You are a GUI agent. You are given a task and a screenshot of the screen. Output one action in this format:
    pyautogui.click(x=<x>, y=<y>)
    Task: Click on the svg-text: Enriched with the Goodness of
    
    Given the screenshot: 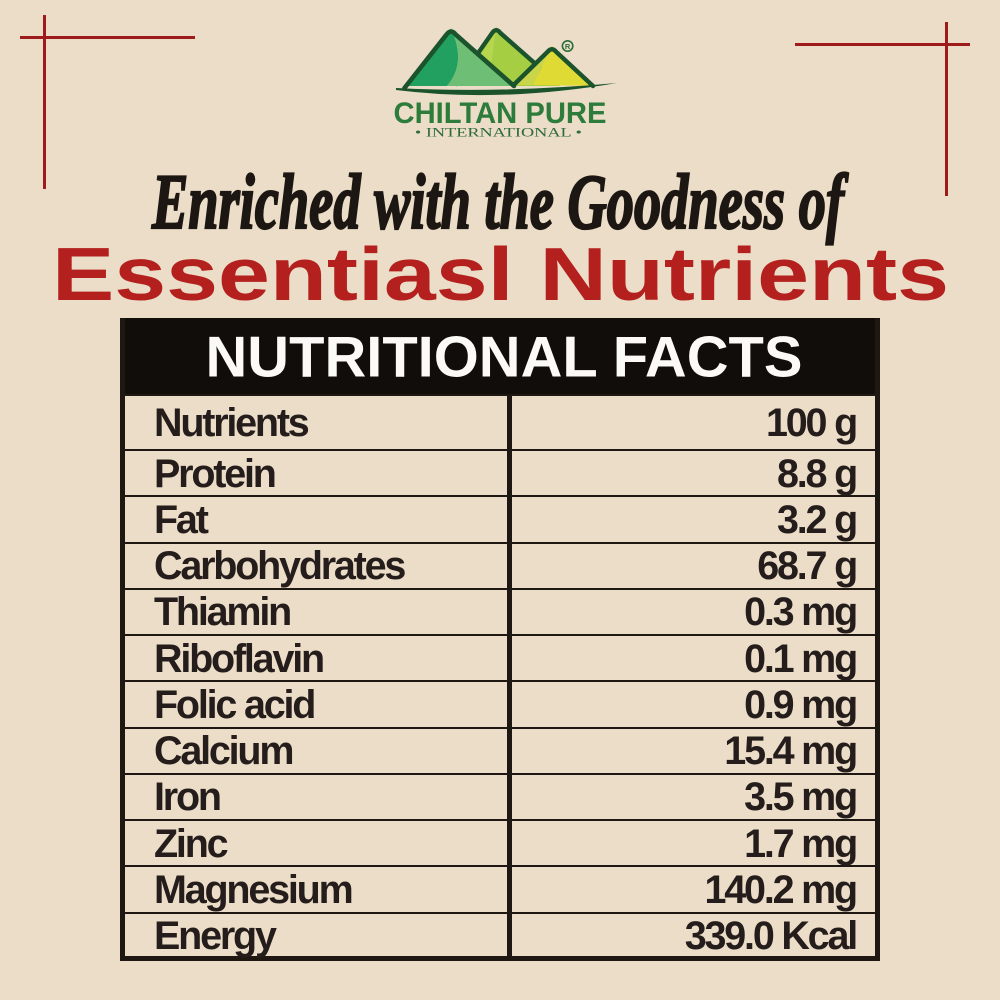 What is the action you would take?
    pyautogui.click(x=500, y=202)
    